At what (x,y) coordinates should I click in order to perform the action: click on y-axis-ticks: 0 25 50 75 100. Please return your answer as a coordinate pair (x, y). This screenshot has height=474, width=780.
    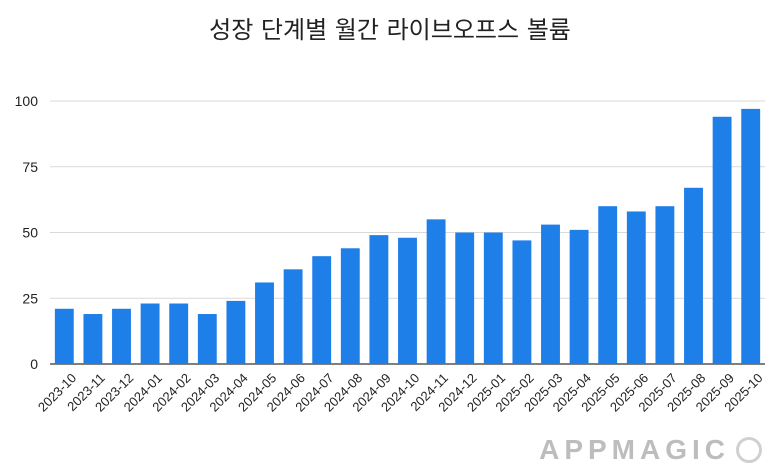
    Looking at the image, I should click on (27, 232).